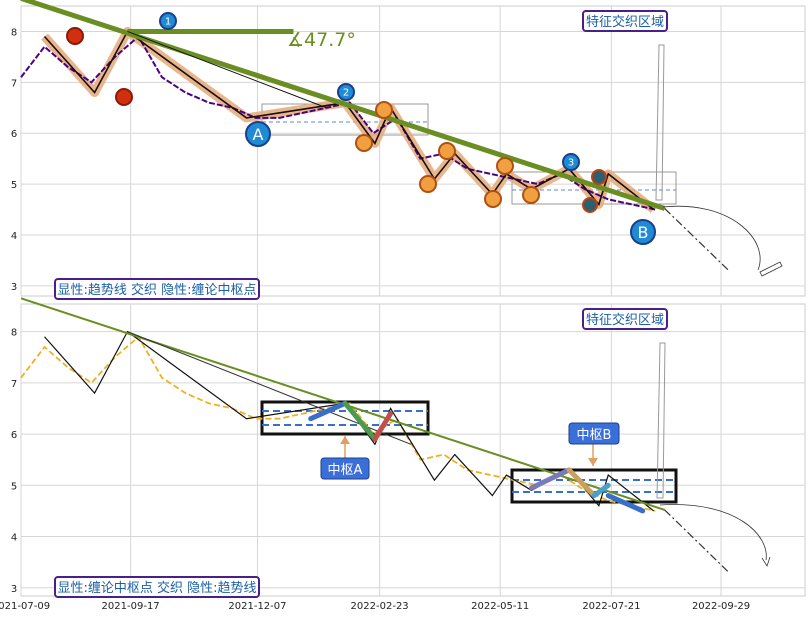 This screenshot has width=811, height=621. Describe the element at coordinates (594, 444) in the screenshot. I see `pivot-b-callout: 中枢B` at that location.